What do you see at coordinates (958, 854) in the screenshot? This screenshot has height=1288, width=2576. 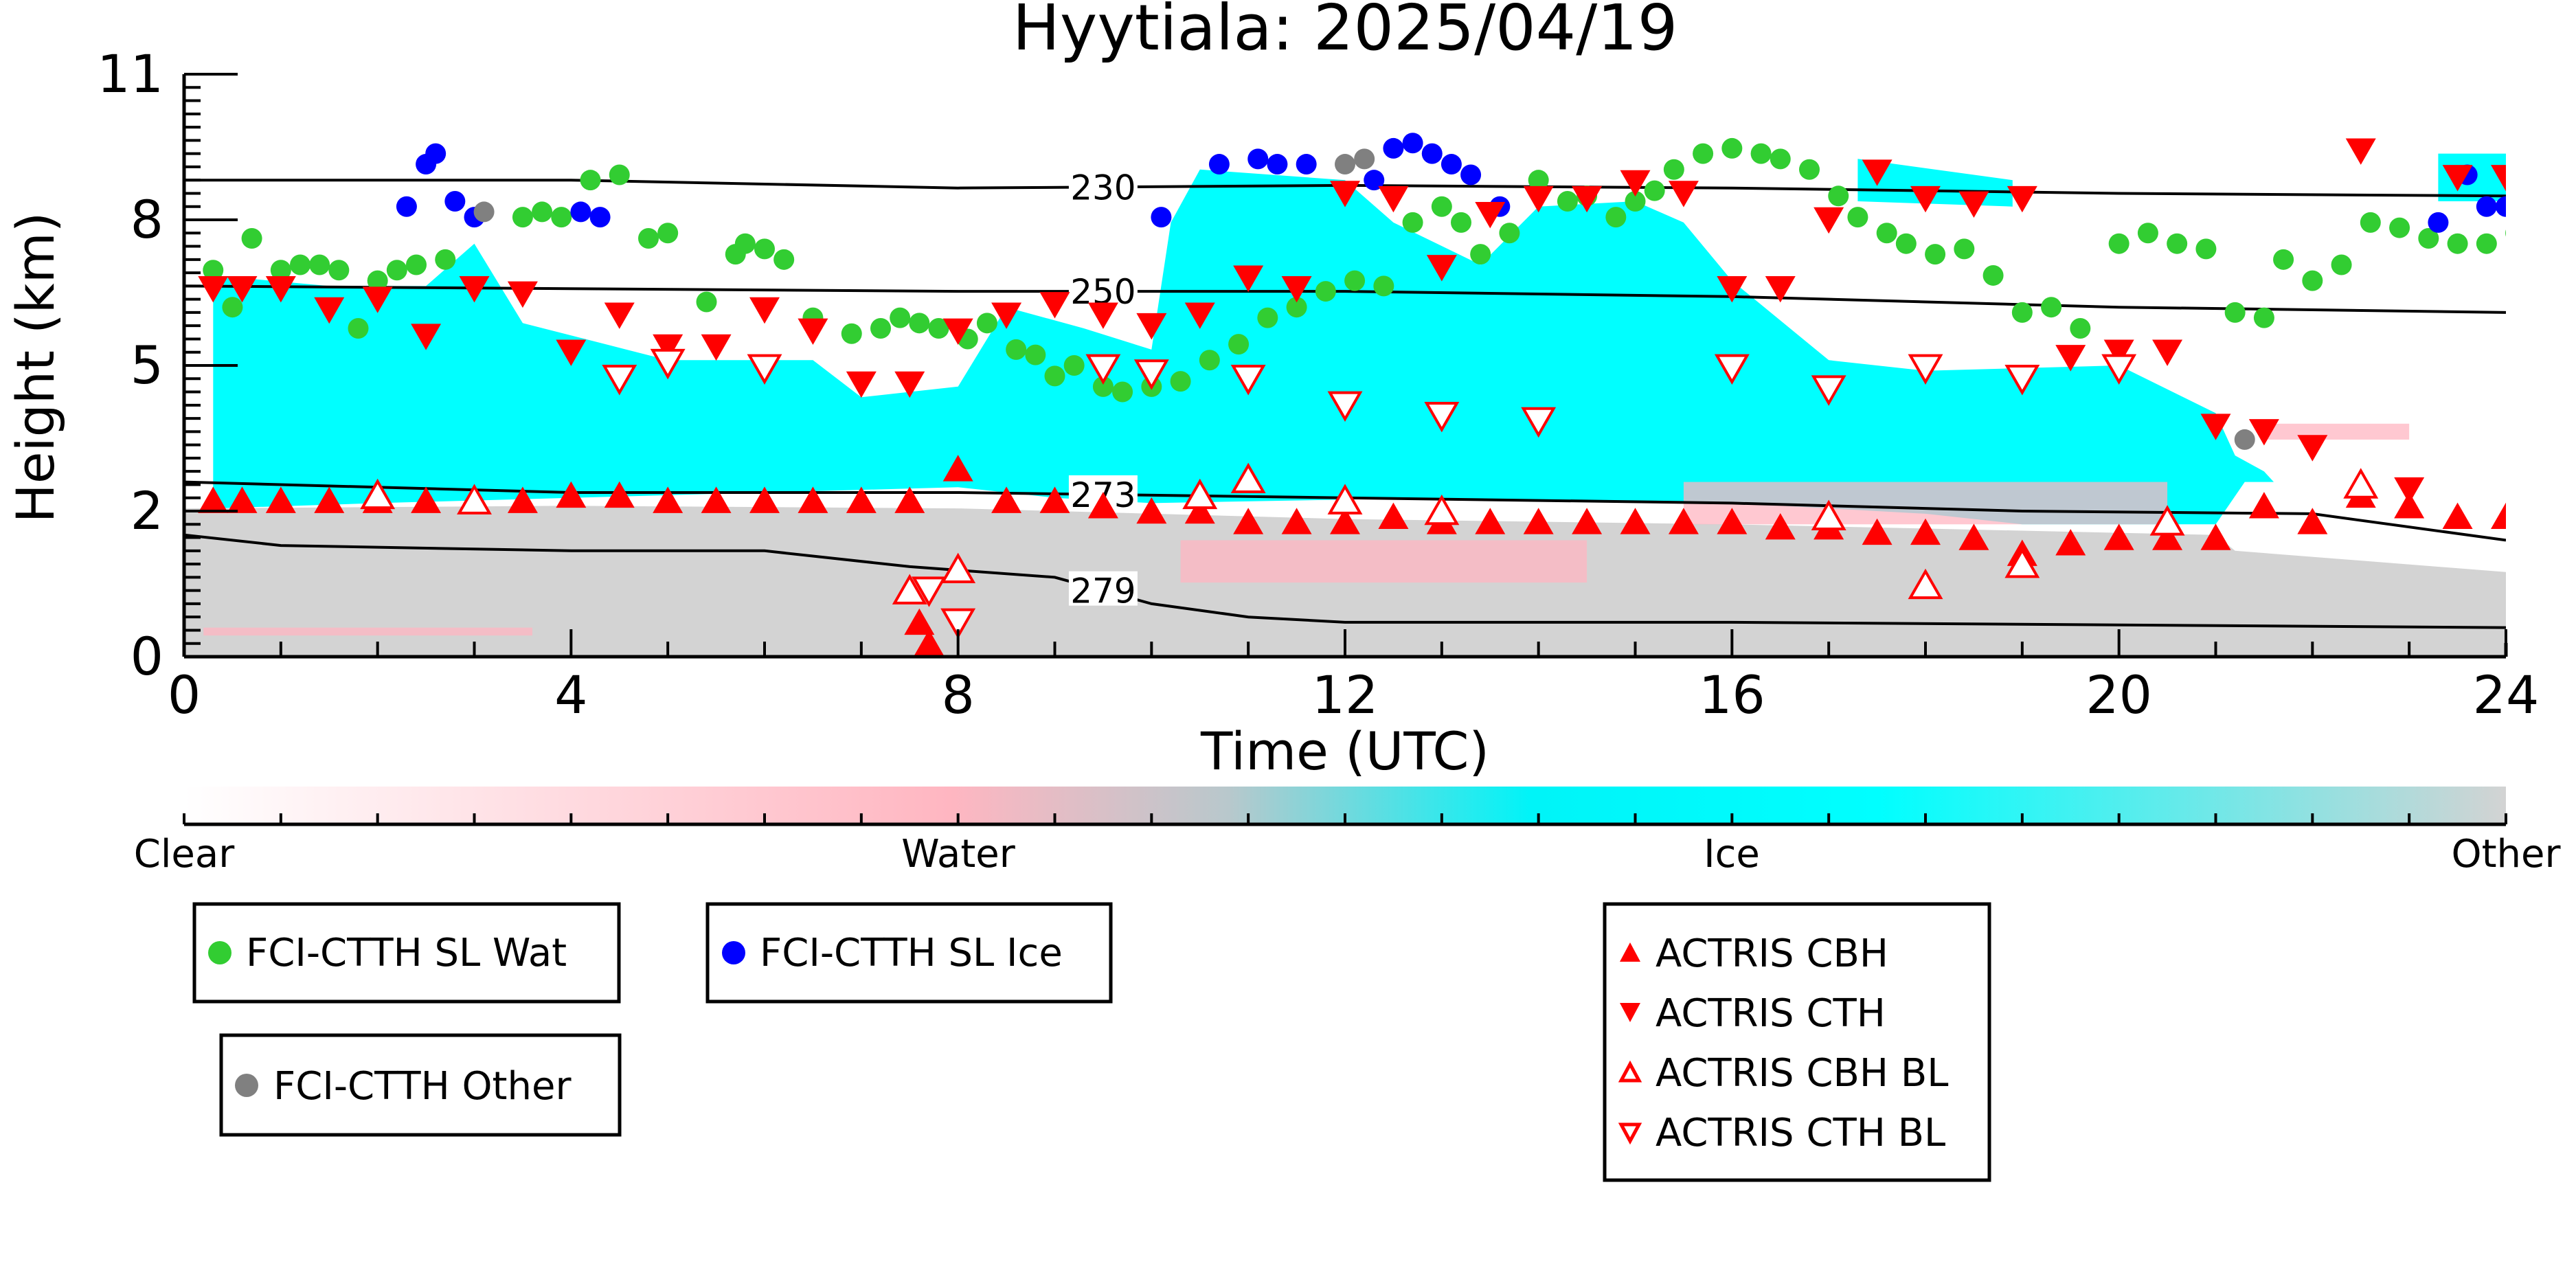 I see `colorbar-label-water: Water` at bounding box center [958, 854].